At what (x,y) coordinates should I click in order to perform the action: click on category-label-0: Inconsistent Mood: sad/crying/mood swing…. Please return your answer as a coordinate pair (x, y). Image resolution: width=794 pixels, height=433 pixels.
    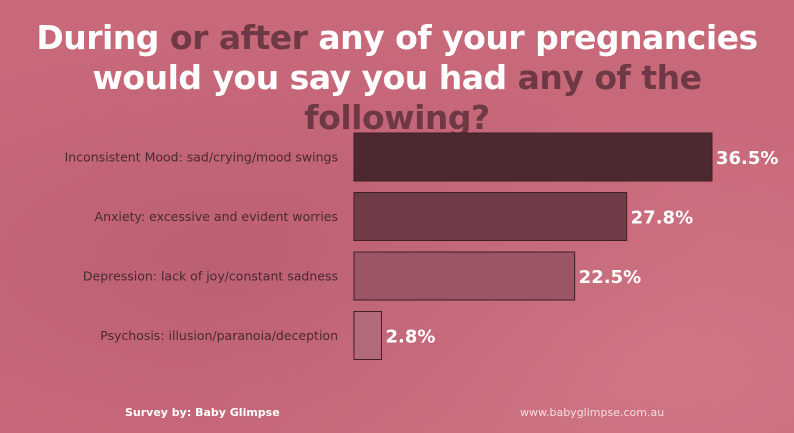
    Looking at the image, I should click on (201, 157).